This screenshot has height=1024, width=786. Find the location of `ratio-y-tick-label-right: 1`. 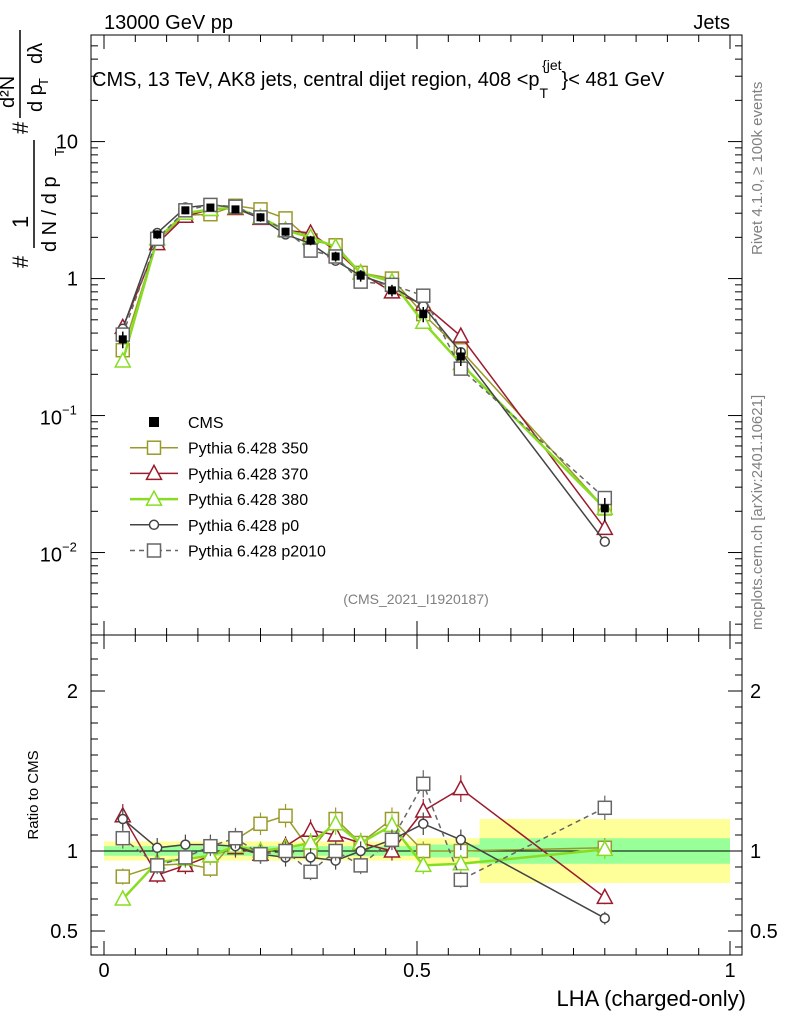

ratio-y-tick-label-right: 1 is located at coordinates (755, 852).